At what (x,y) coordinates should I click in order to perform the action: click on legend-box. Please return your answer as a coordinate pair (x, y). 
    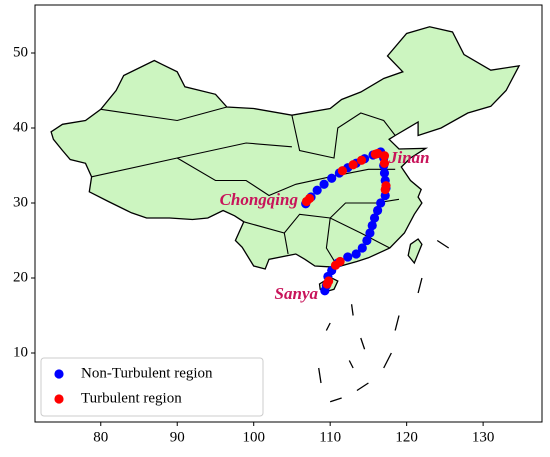
    Looking at the image, I should click on (152, 387).